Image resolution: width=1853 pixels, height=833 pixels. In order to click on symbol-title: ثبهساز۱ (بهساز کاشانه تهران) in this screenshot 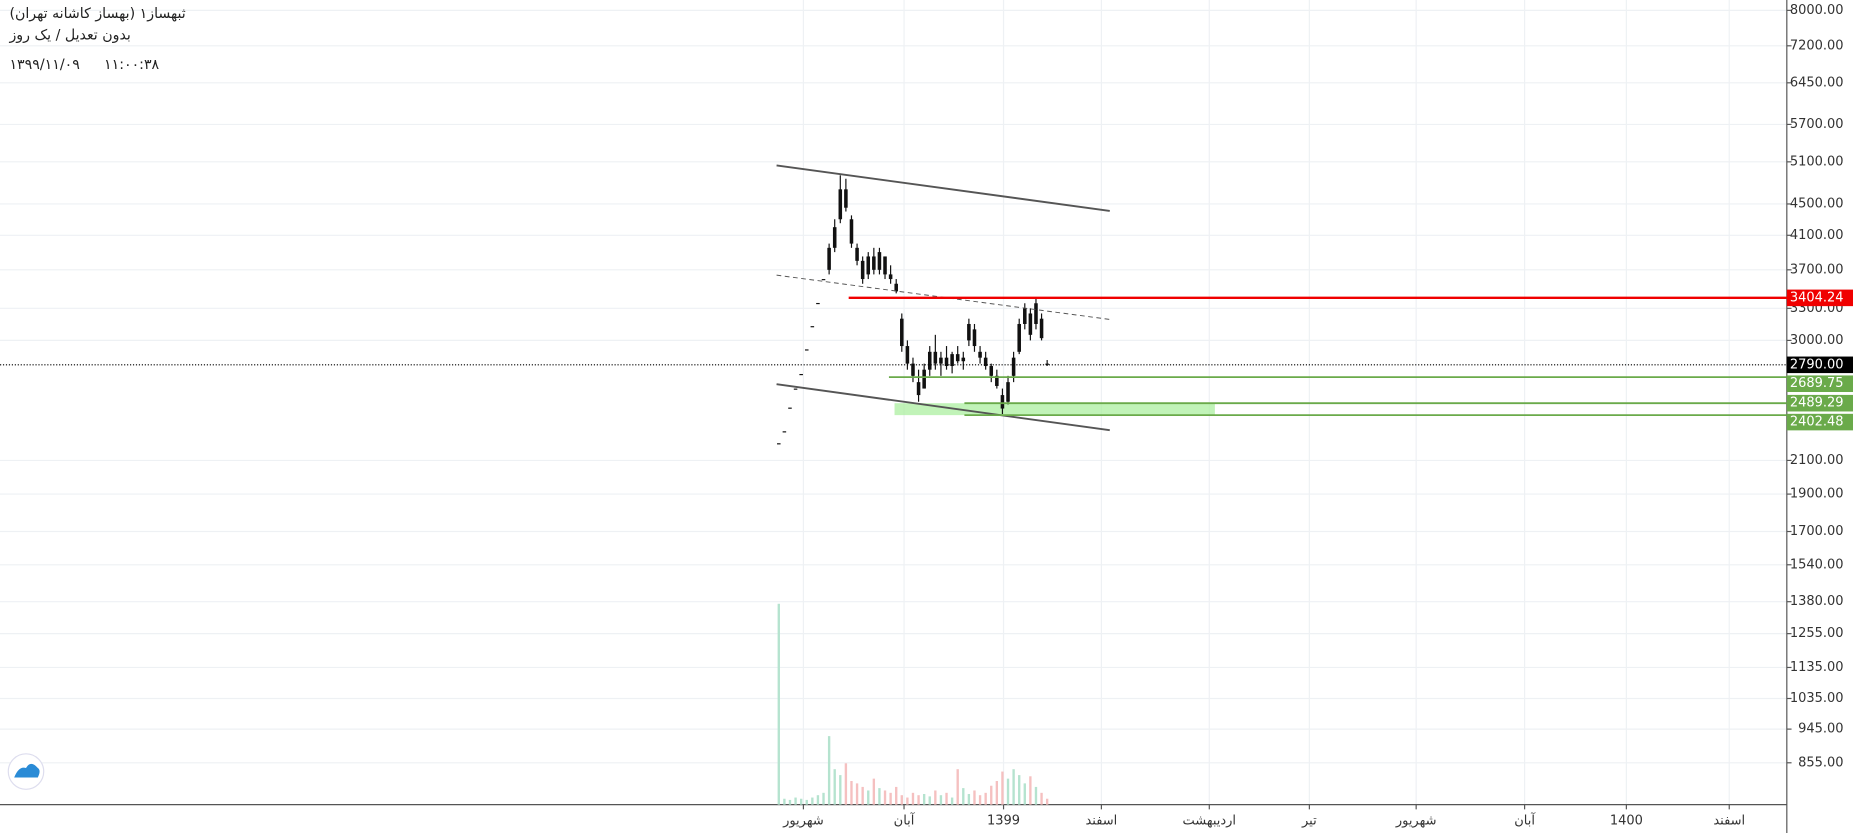, I will do `click(97, 14)`.